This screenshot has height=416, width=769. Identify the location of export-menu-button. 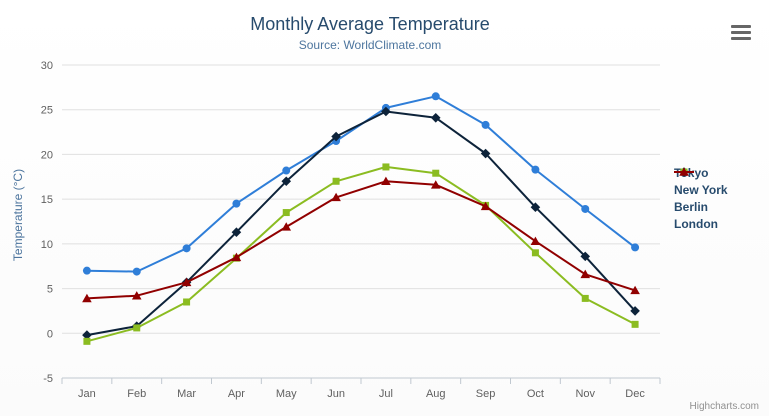
(743, 32).